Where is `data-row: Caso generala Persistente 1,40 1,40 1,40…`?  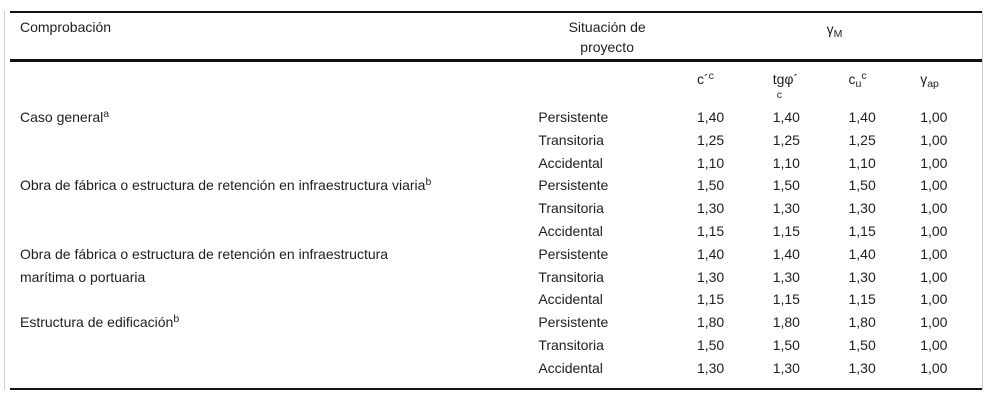 data-row: Caso generala Persistente 1,40 1,40 1,40… is located at coordinates (496, 117).